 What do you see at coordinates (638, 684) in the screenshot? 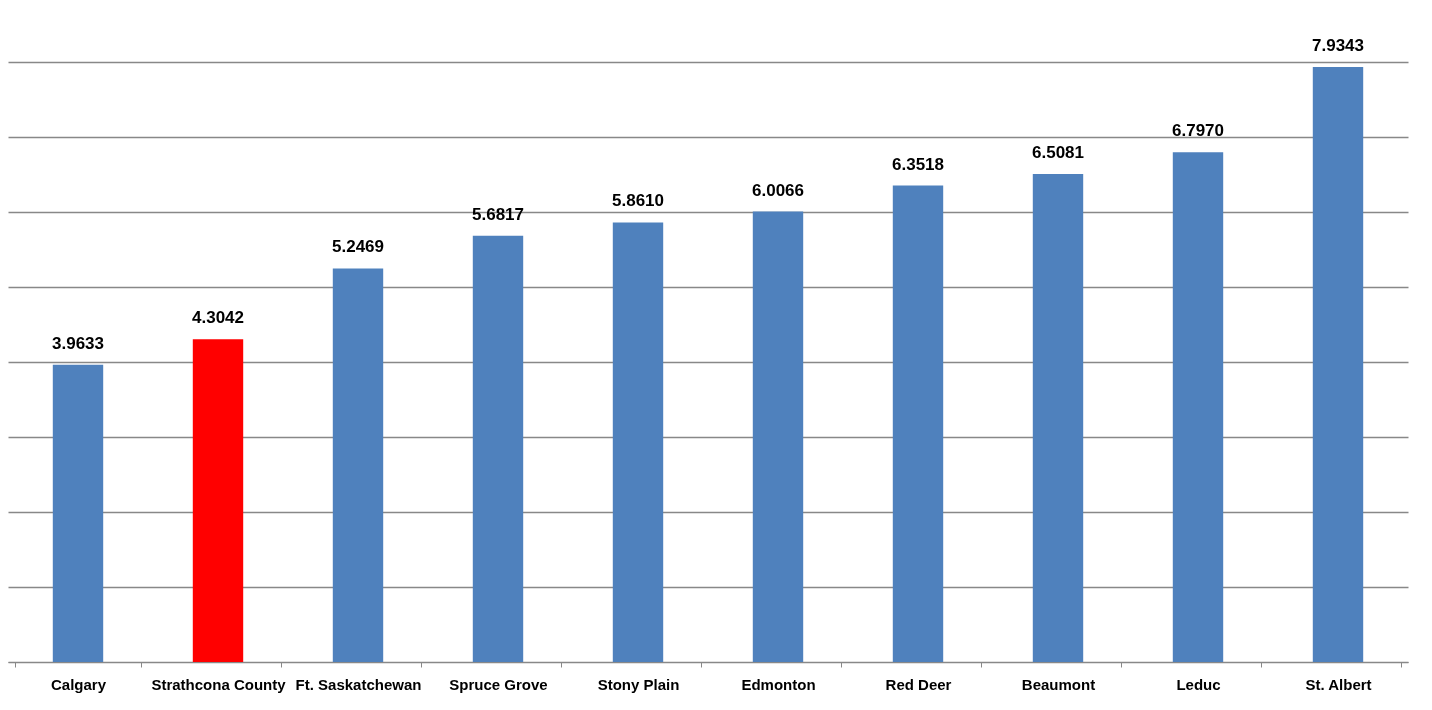
I see `x-tick-label: Stony Plain` at bounding box center [638, 684].